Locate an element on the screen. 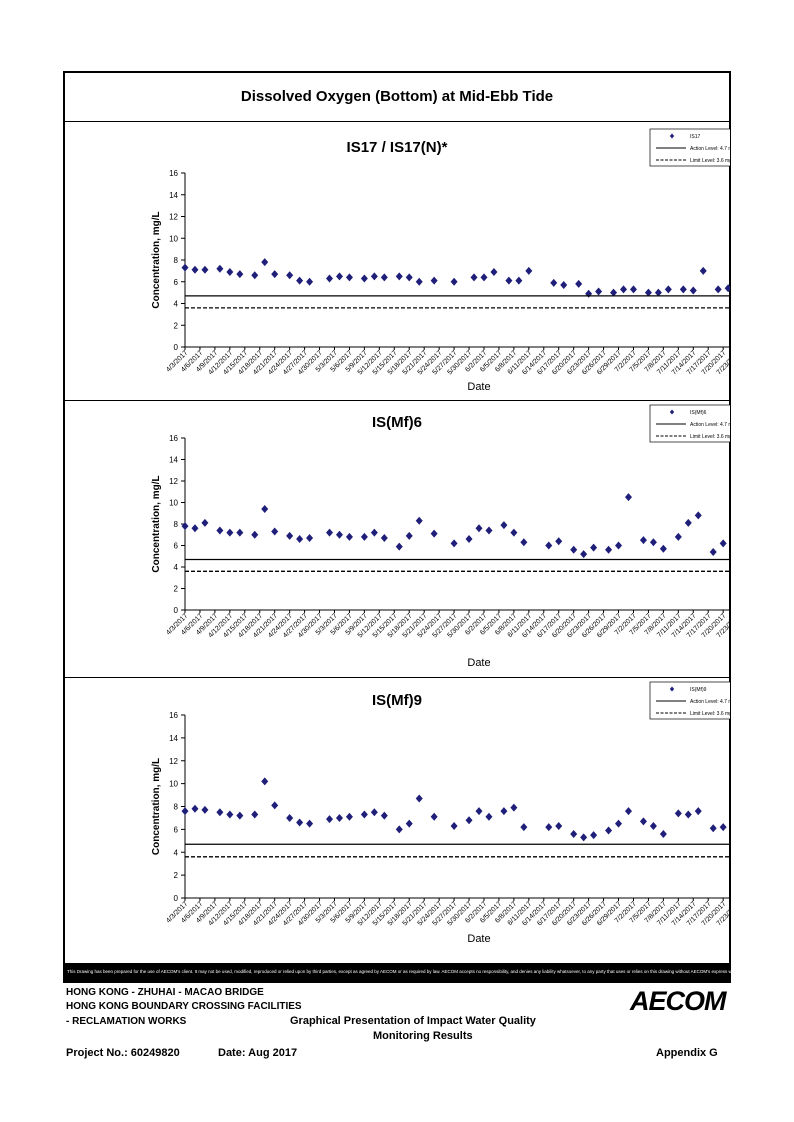 This screenshot has height=1122, width=794. legend-label: IS(Mf)6 is located at coordinates (698, 413).